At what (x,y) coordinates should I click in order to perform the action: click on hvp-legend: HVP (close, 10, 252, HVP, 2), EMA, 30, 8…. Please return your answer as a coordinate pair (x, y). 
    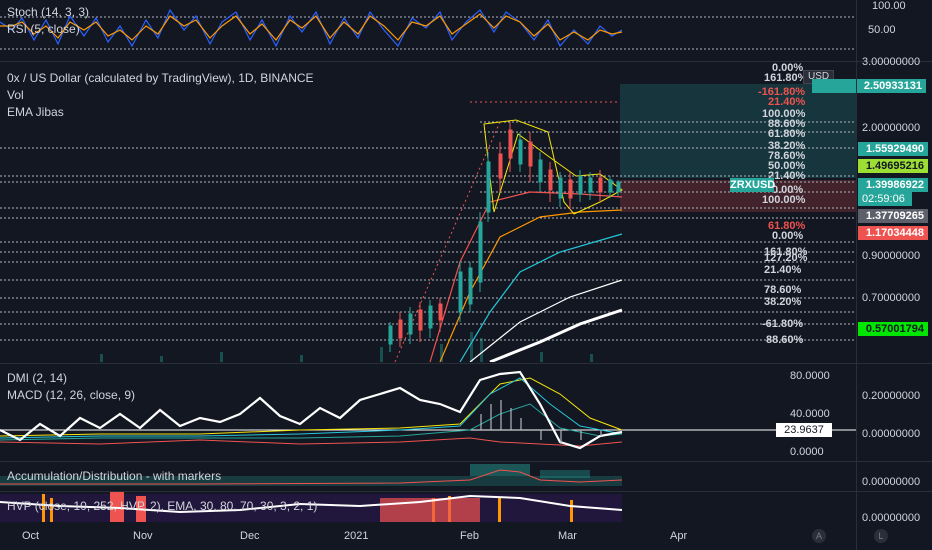
    Looking at the image, I should click on (162, 506).